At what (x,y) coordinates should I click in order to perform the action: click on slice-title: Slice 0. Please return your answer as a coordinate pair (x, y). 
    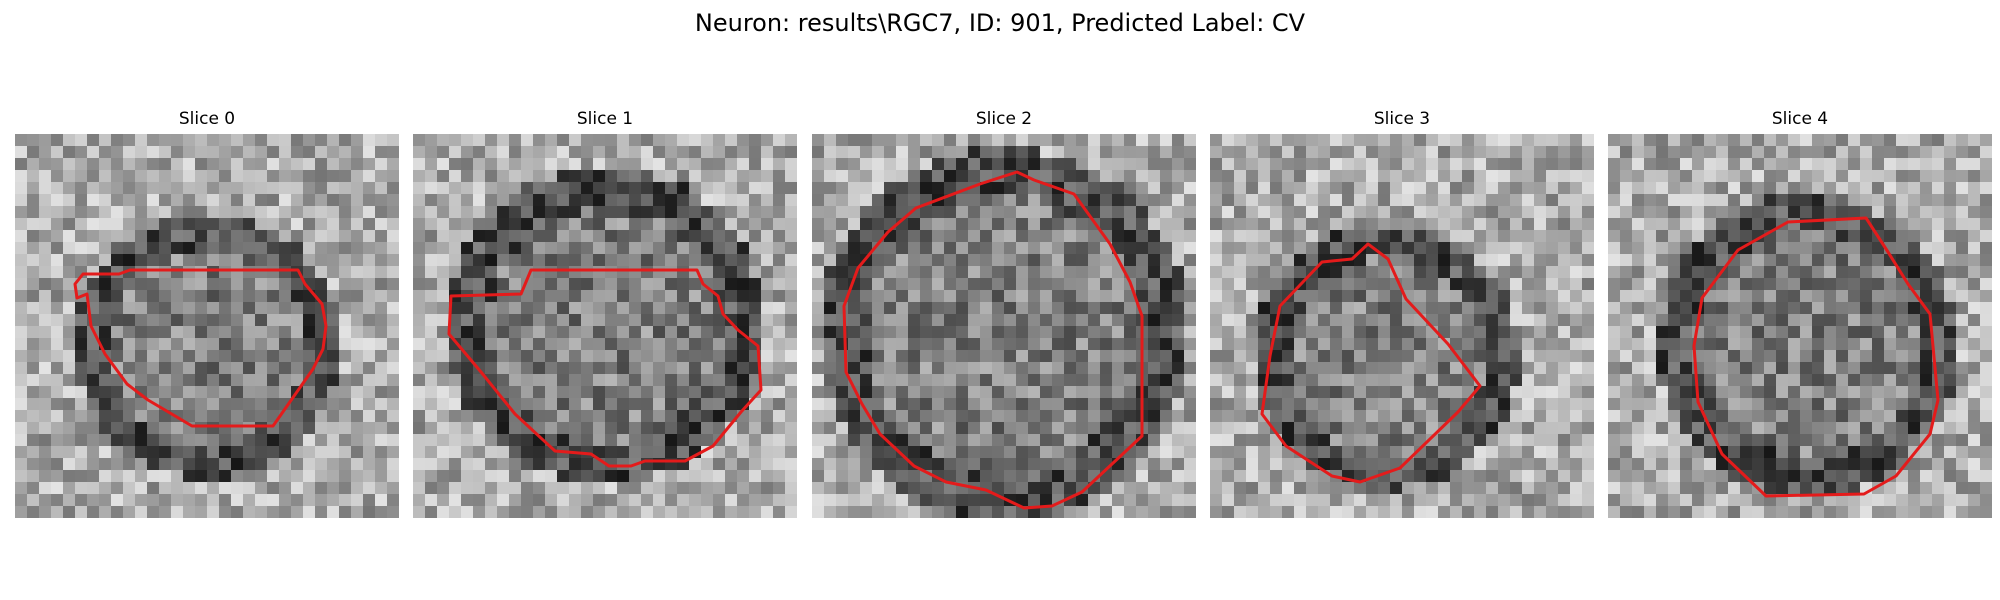
    Looking at the image, I should click on (207, 119).